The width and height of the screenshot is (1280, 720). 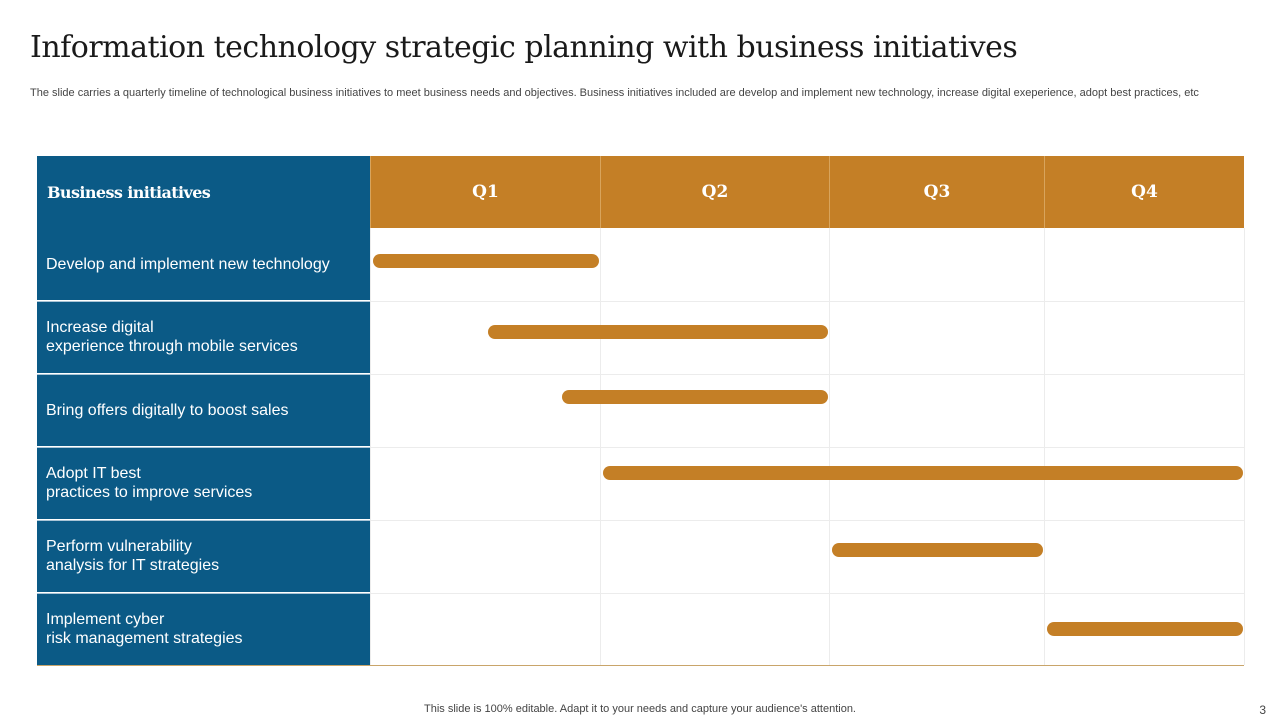 What do you see at coordinates (640, 665) in the screenshot?
I see `table-bottom-border` at bounding box center [640, 665].